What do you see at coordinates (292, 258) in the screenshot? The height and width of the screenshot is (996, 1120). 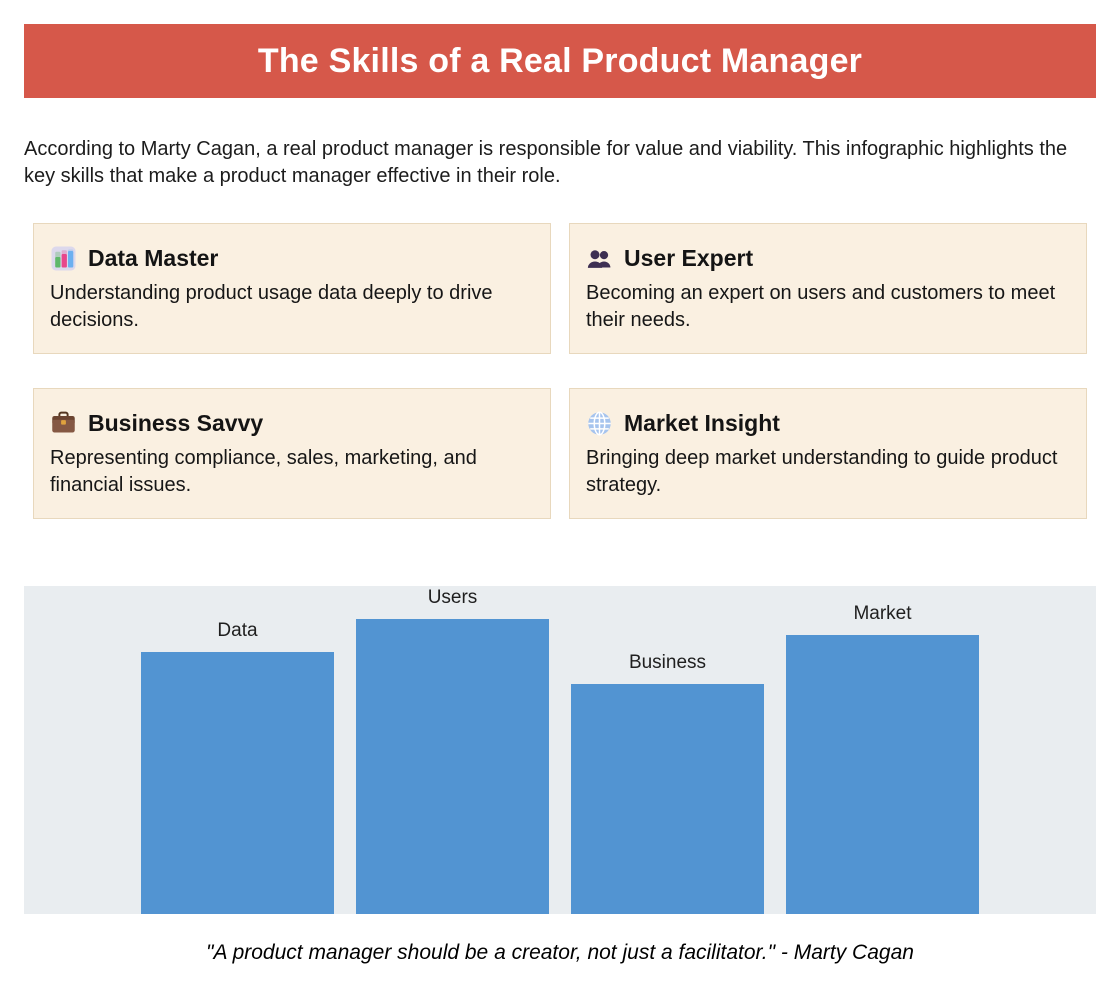 I see `card-title-row: Data Master` at bounding box center [292, 258].